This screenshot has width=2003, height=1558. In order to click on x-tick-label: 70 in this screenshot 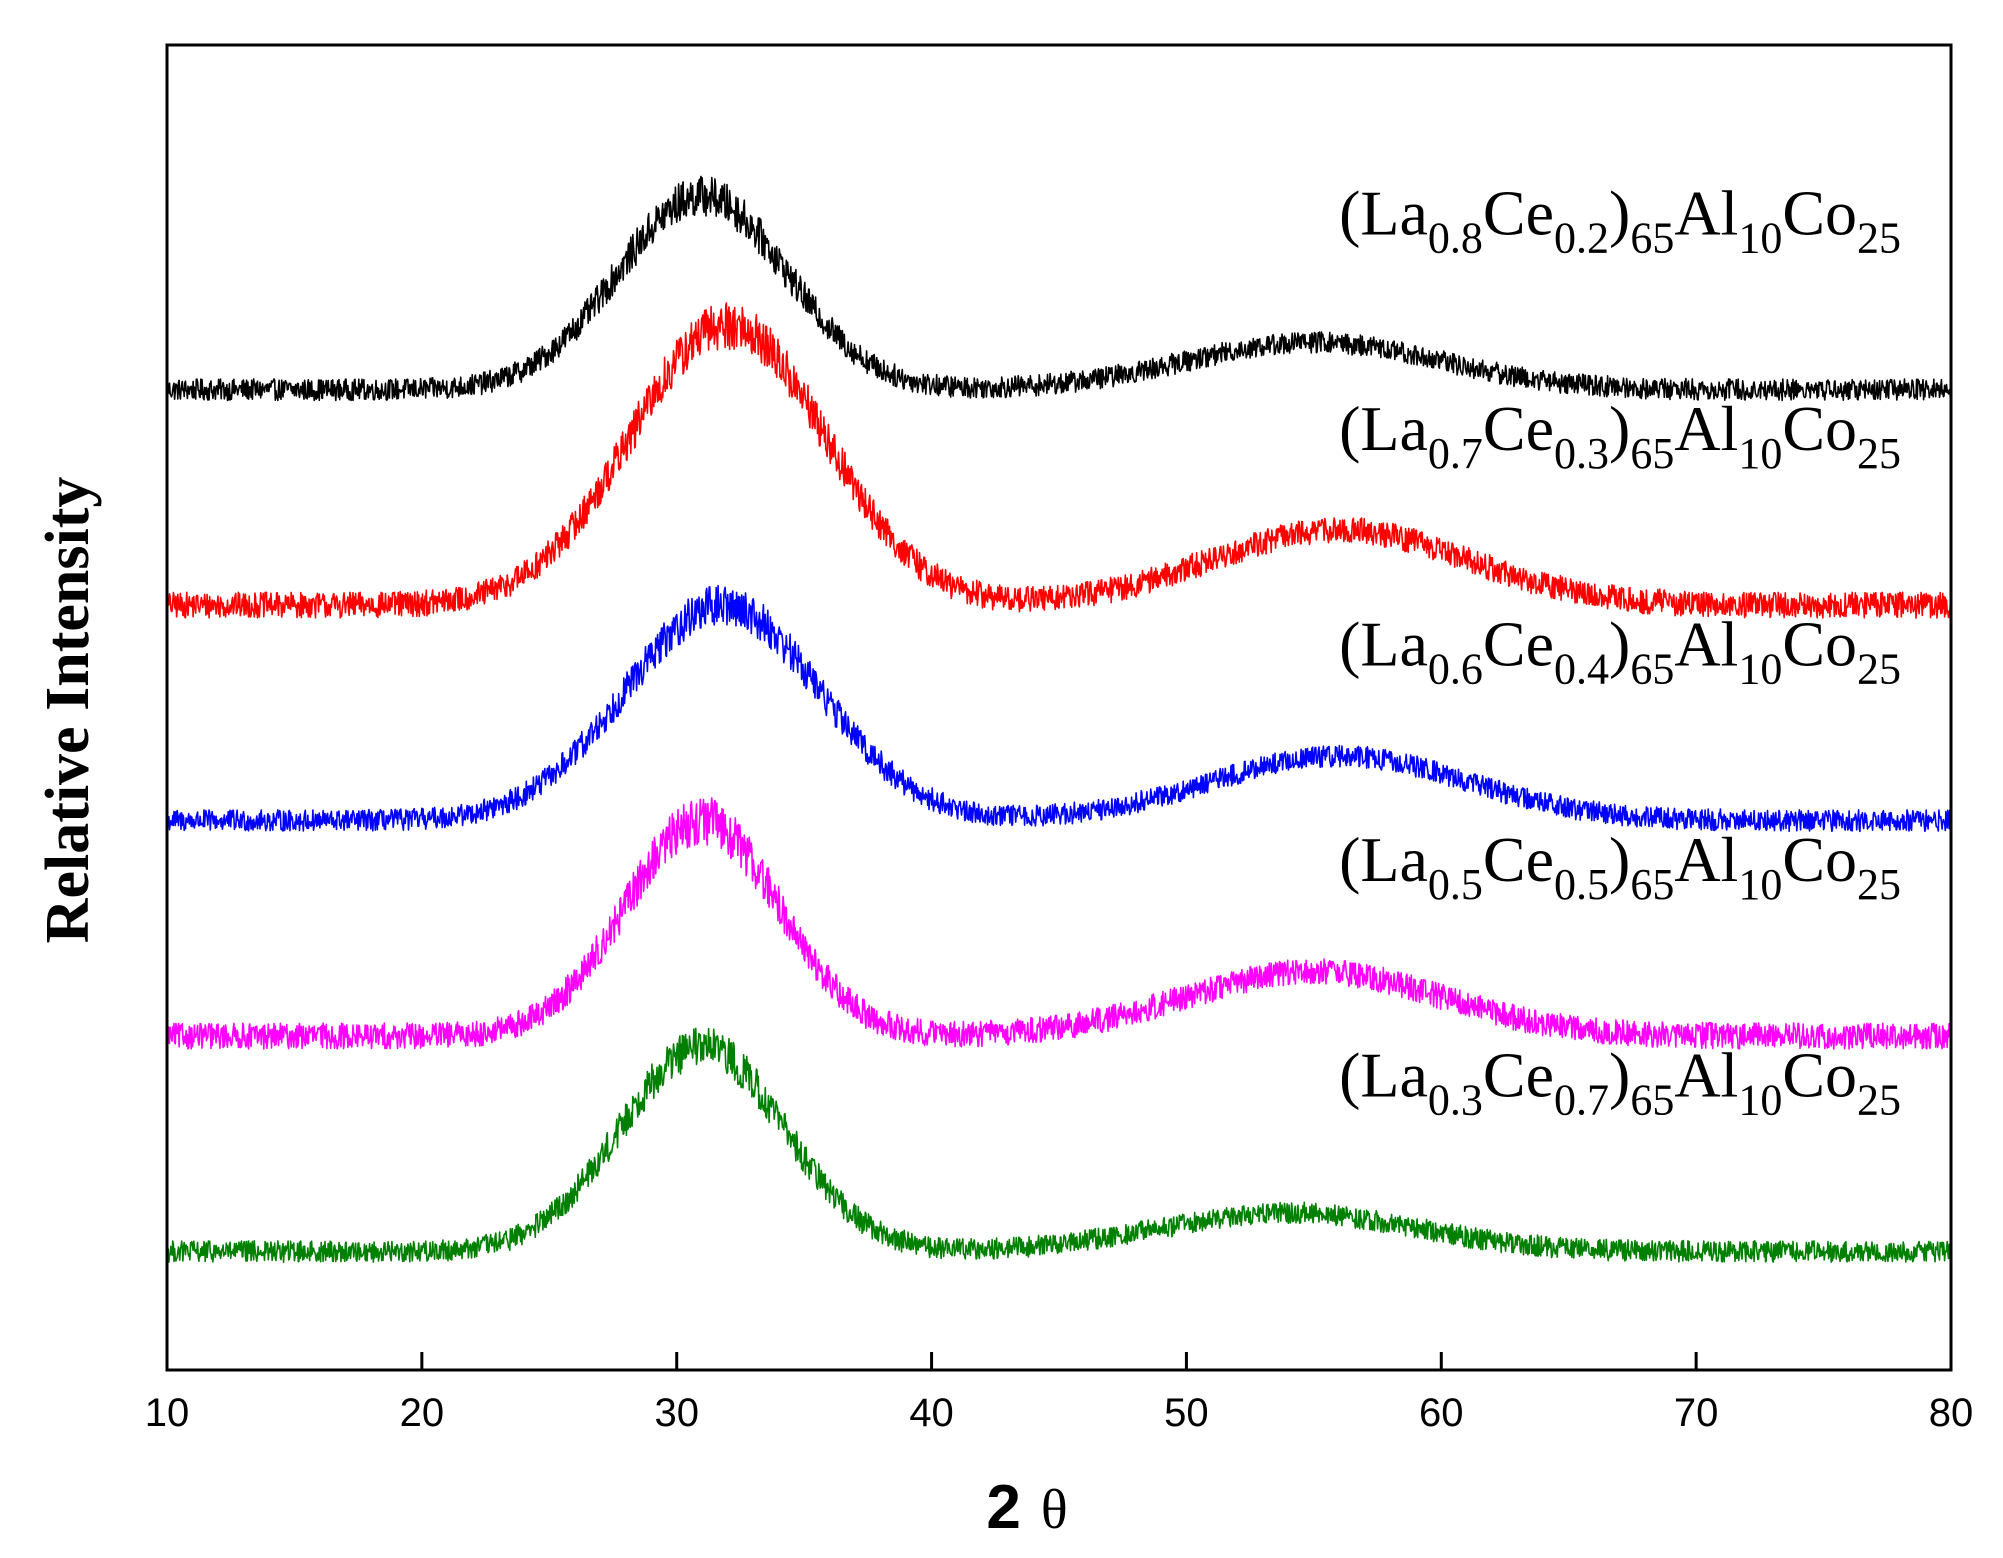, I will do `click(1696, 1413)`.